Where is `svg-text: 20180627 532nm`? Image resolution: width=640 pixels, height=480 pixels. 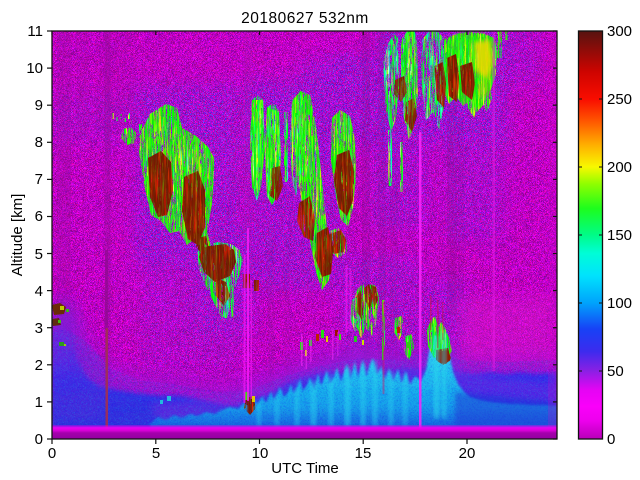 svg-text: 20180627 532nm is located at coordinates (305, 18).